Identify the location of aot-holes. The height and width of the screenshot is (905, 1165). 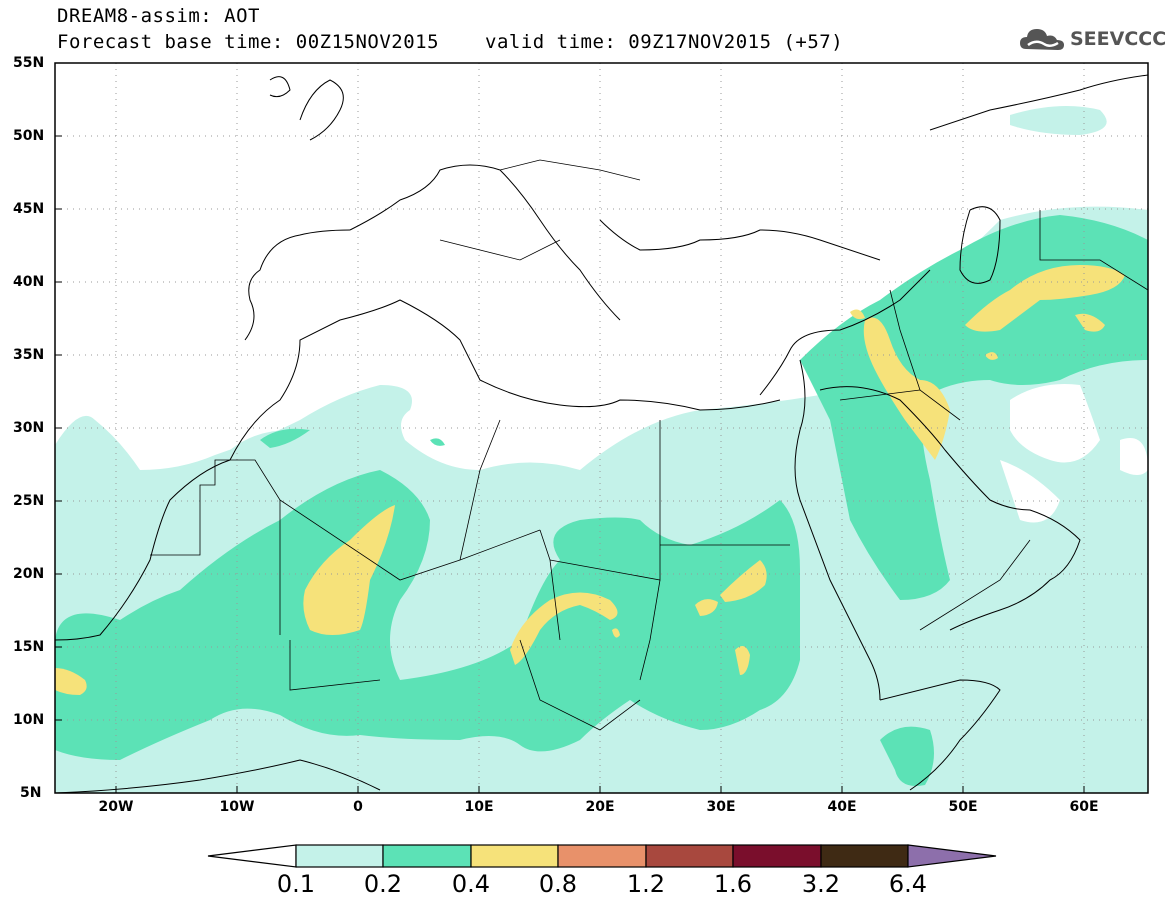
(854, 478).